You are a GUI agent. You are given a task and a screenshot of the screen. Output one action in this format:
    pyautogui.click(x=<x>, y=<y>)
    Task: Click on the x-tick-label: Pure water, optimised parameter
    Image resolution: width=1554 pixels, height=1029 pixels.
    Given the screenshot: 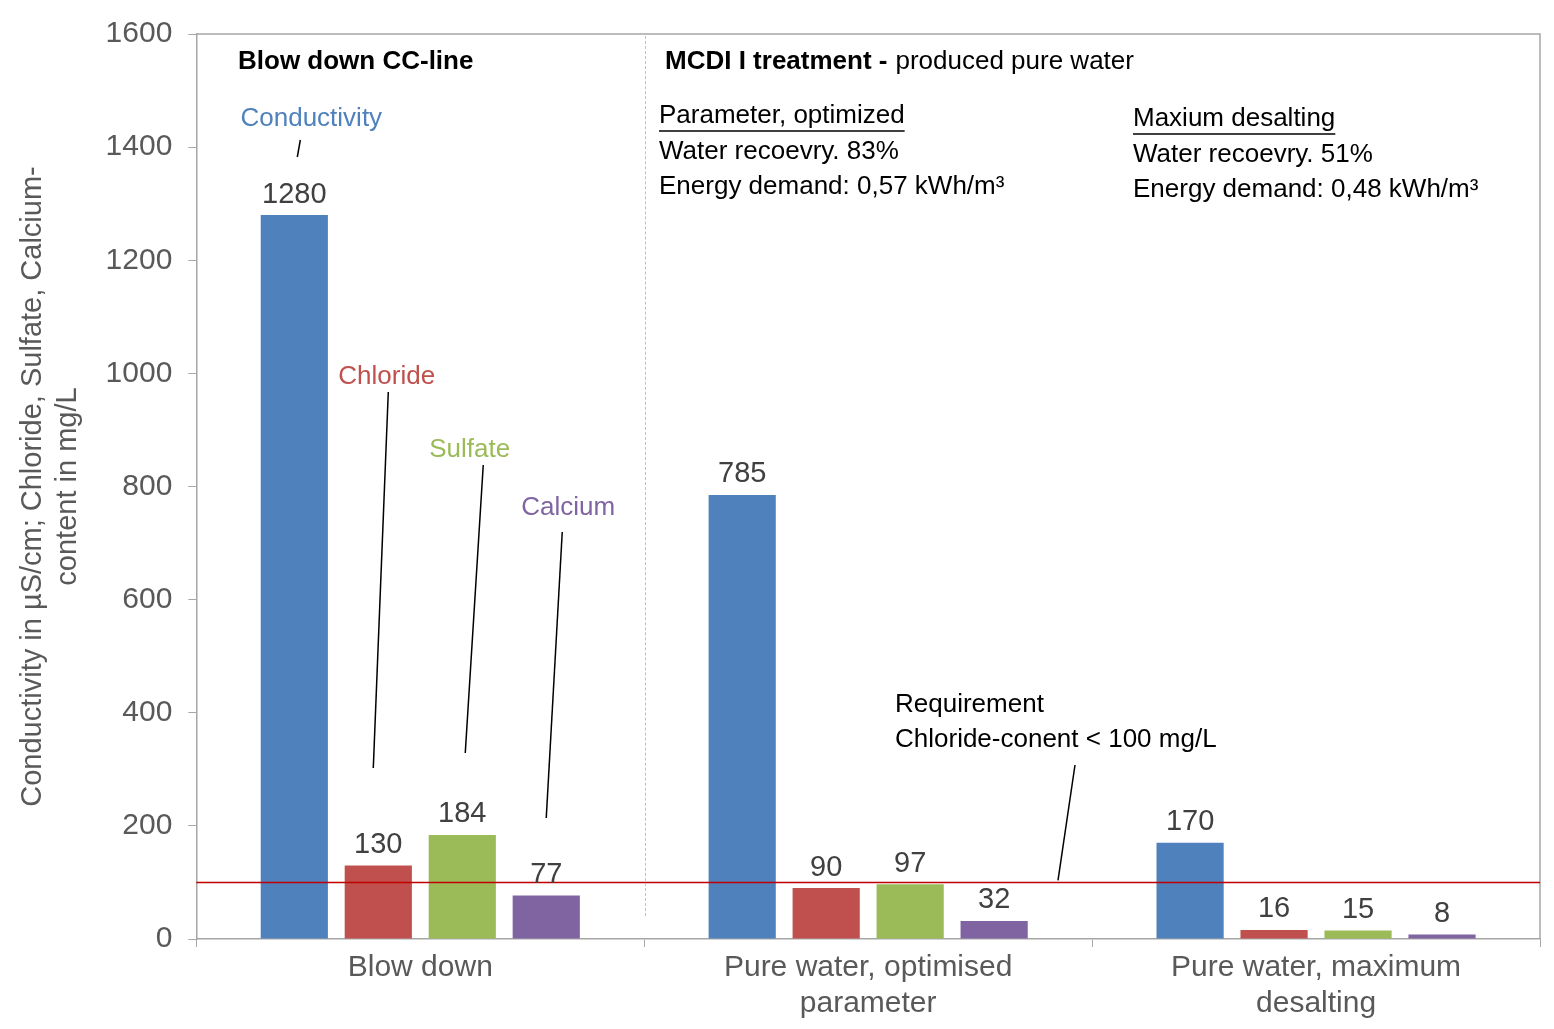 What is the action you would take?
    pyautogui.click(x=868, y=984)
    